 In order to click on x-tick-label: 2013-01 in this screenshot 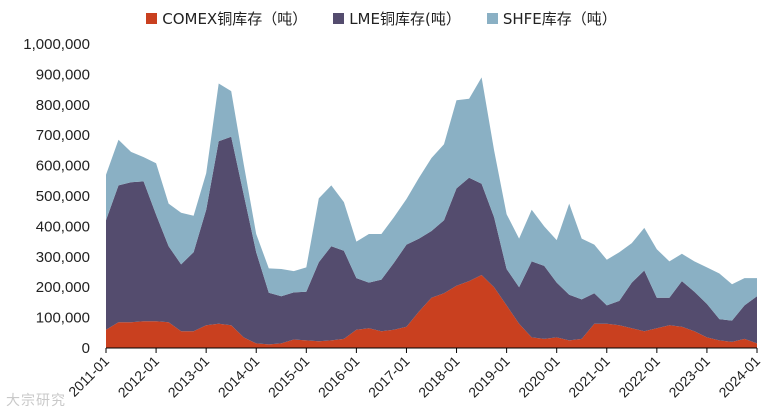, I will do `click(189, 377)`.